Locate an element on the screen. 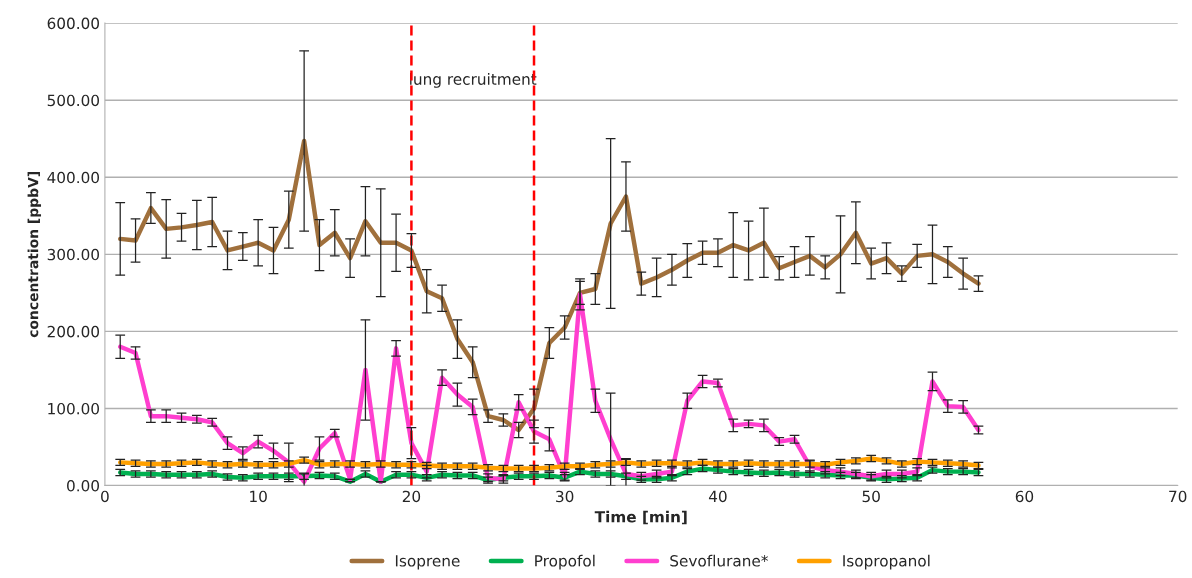 The height and width of the screenshot is (578, 1192). x-tick-label: 60 is located at coordinates (1024, 496).